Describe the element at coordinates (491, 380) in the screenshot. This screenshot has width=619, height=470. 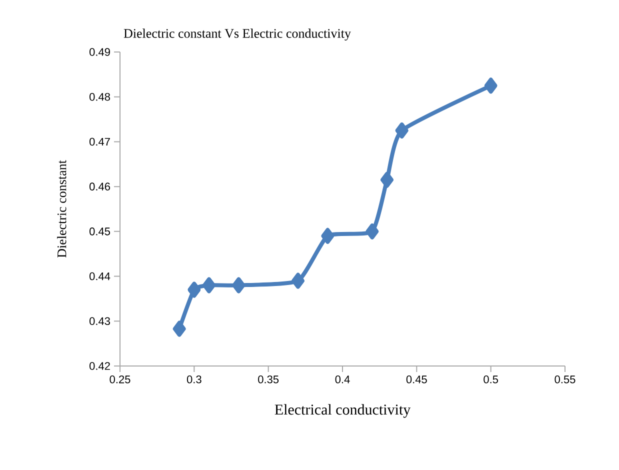
I see `x-tick-label: 0.5` at that location.